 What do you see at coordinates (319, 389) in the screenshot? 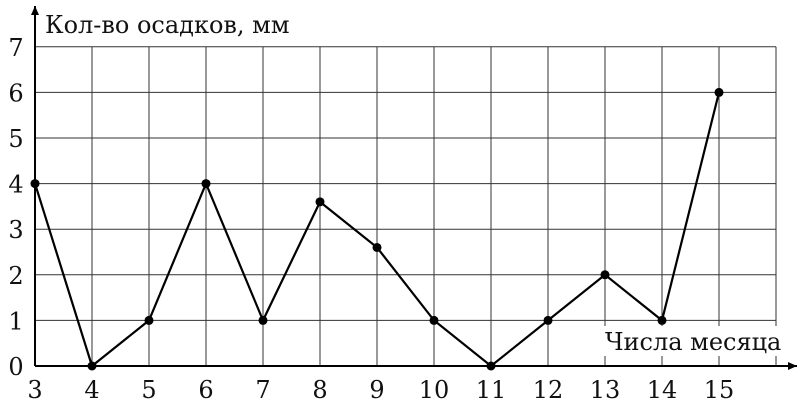
I see `x-tick-label: 8` at bounding box center [319, 389].